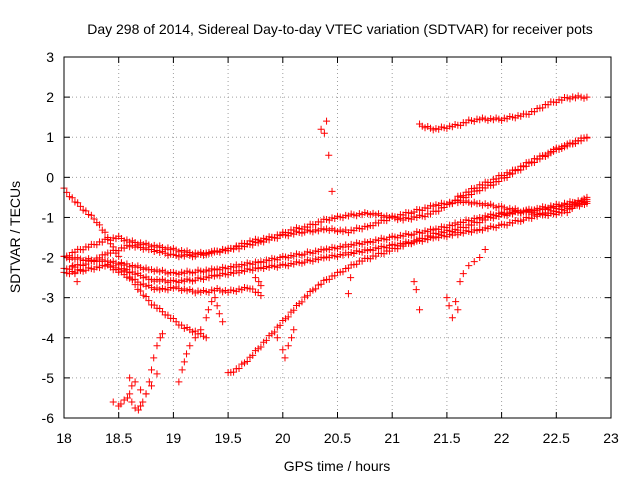  What do you see at coordinates (227, 438) in the screenshot?
I see `x-tick-label: 19.5` at bounding box center [227, 438].